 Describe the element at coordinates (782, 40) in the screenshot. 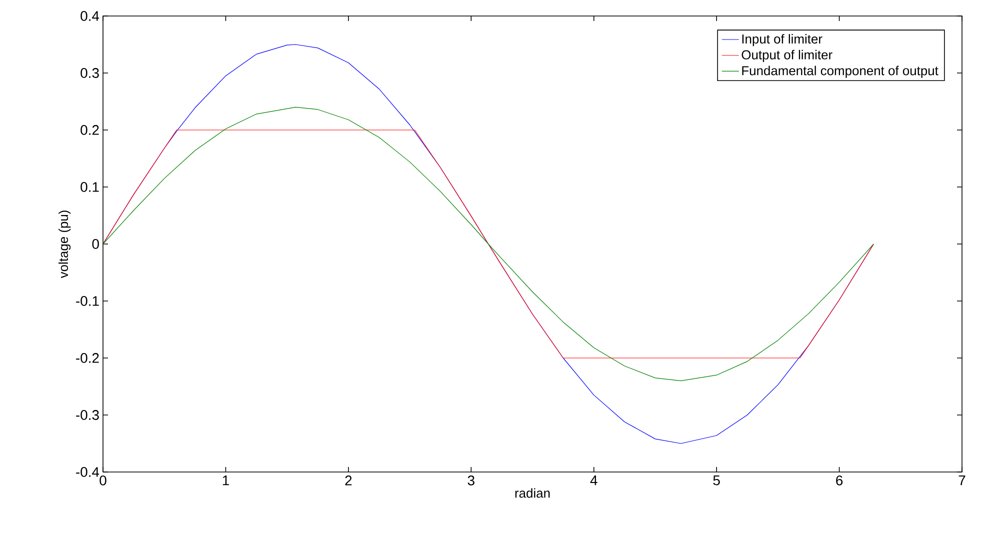

I see `legend-label: Input of limiter` at that location.